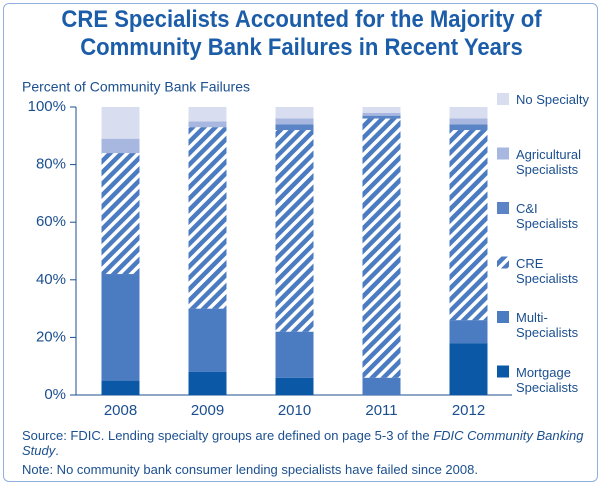 This screenshot has height=487, width=603. What do you see at coordinates (552, 99) in the screenshot?
I see `legend-label: No Specialty` at bounding box center [552, 99].